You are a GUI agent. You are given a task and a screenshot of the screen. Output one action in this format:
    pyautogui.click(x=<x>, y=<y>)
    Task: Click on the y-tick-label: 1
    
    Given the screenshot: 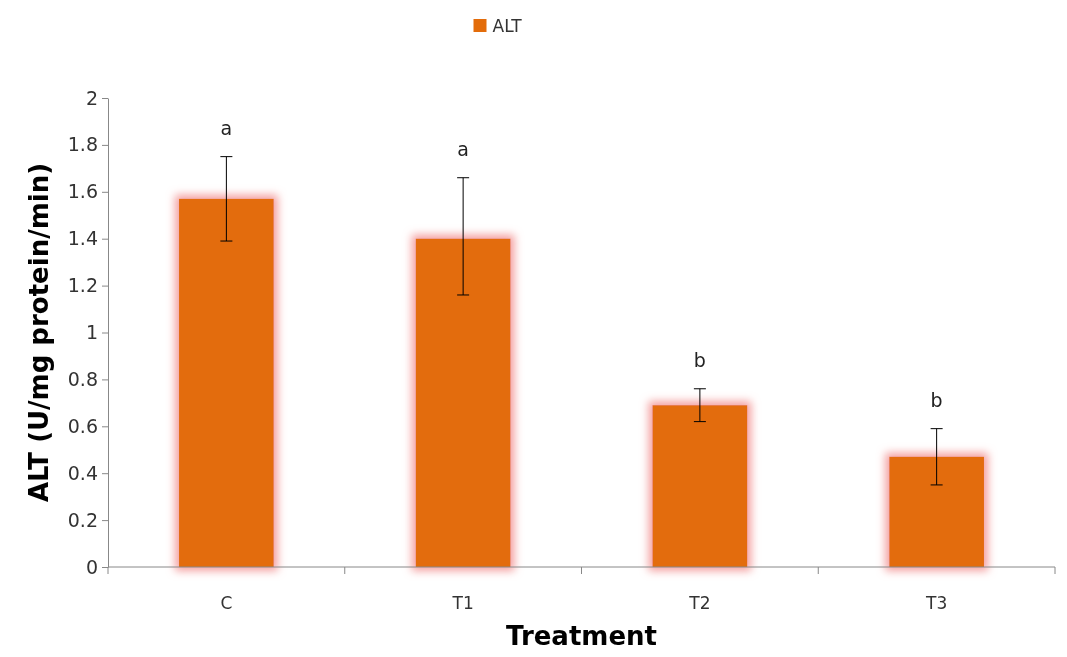 What is the action you would take?
    pyautogui.click(x=91, y=332)
    